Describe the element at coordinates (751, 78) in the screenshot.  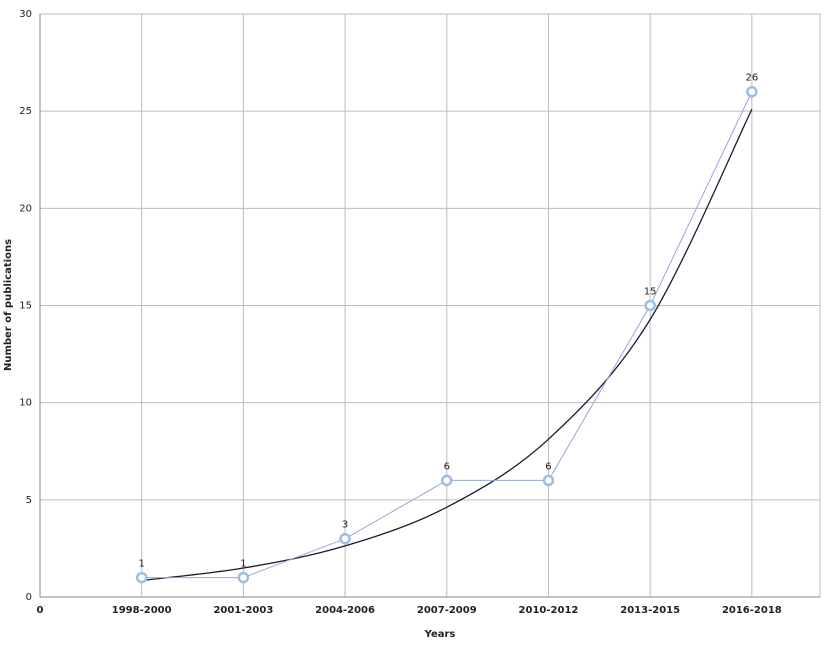
I see `data-label: 26` at that location.